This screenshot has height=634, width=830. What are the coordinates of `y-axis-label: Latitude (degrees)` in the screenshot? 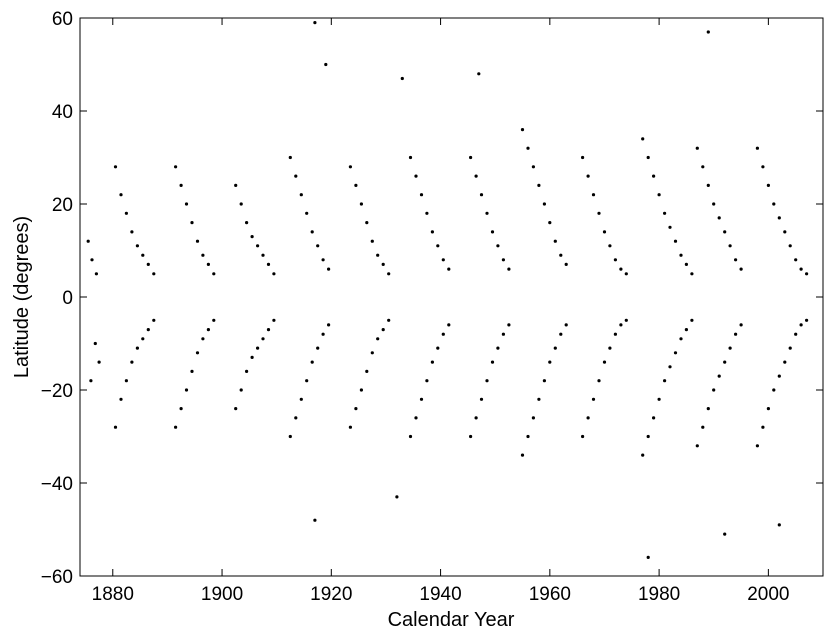 It's located at (22, 297).